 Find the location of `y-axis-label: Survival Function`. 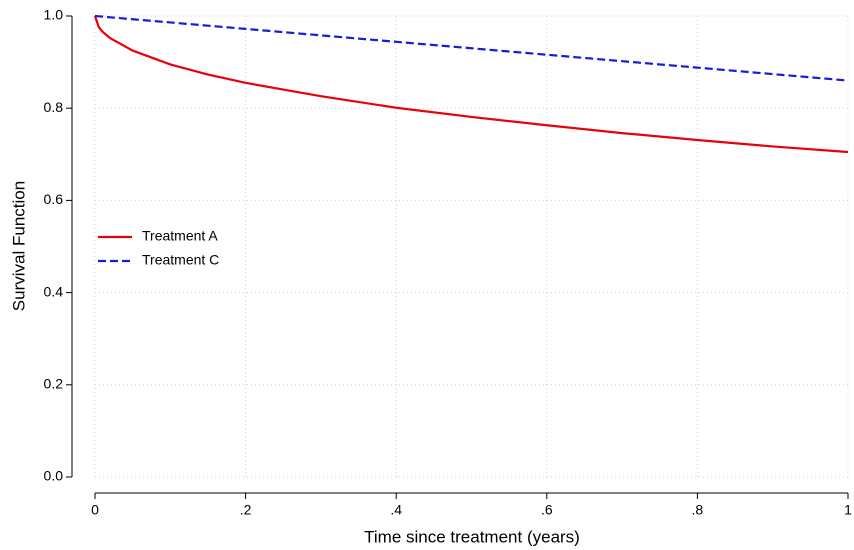

y-axis-label: Survival Function is located at coordinates (18, 246).